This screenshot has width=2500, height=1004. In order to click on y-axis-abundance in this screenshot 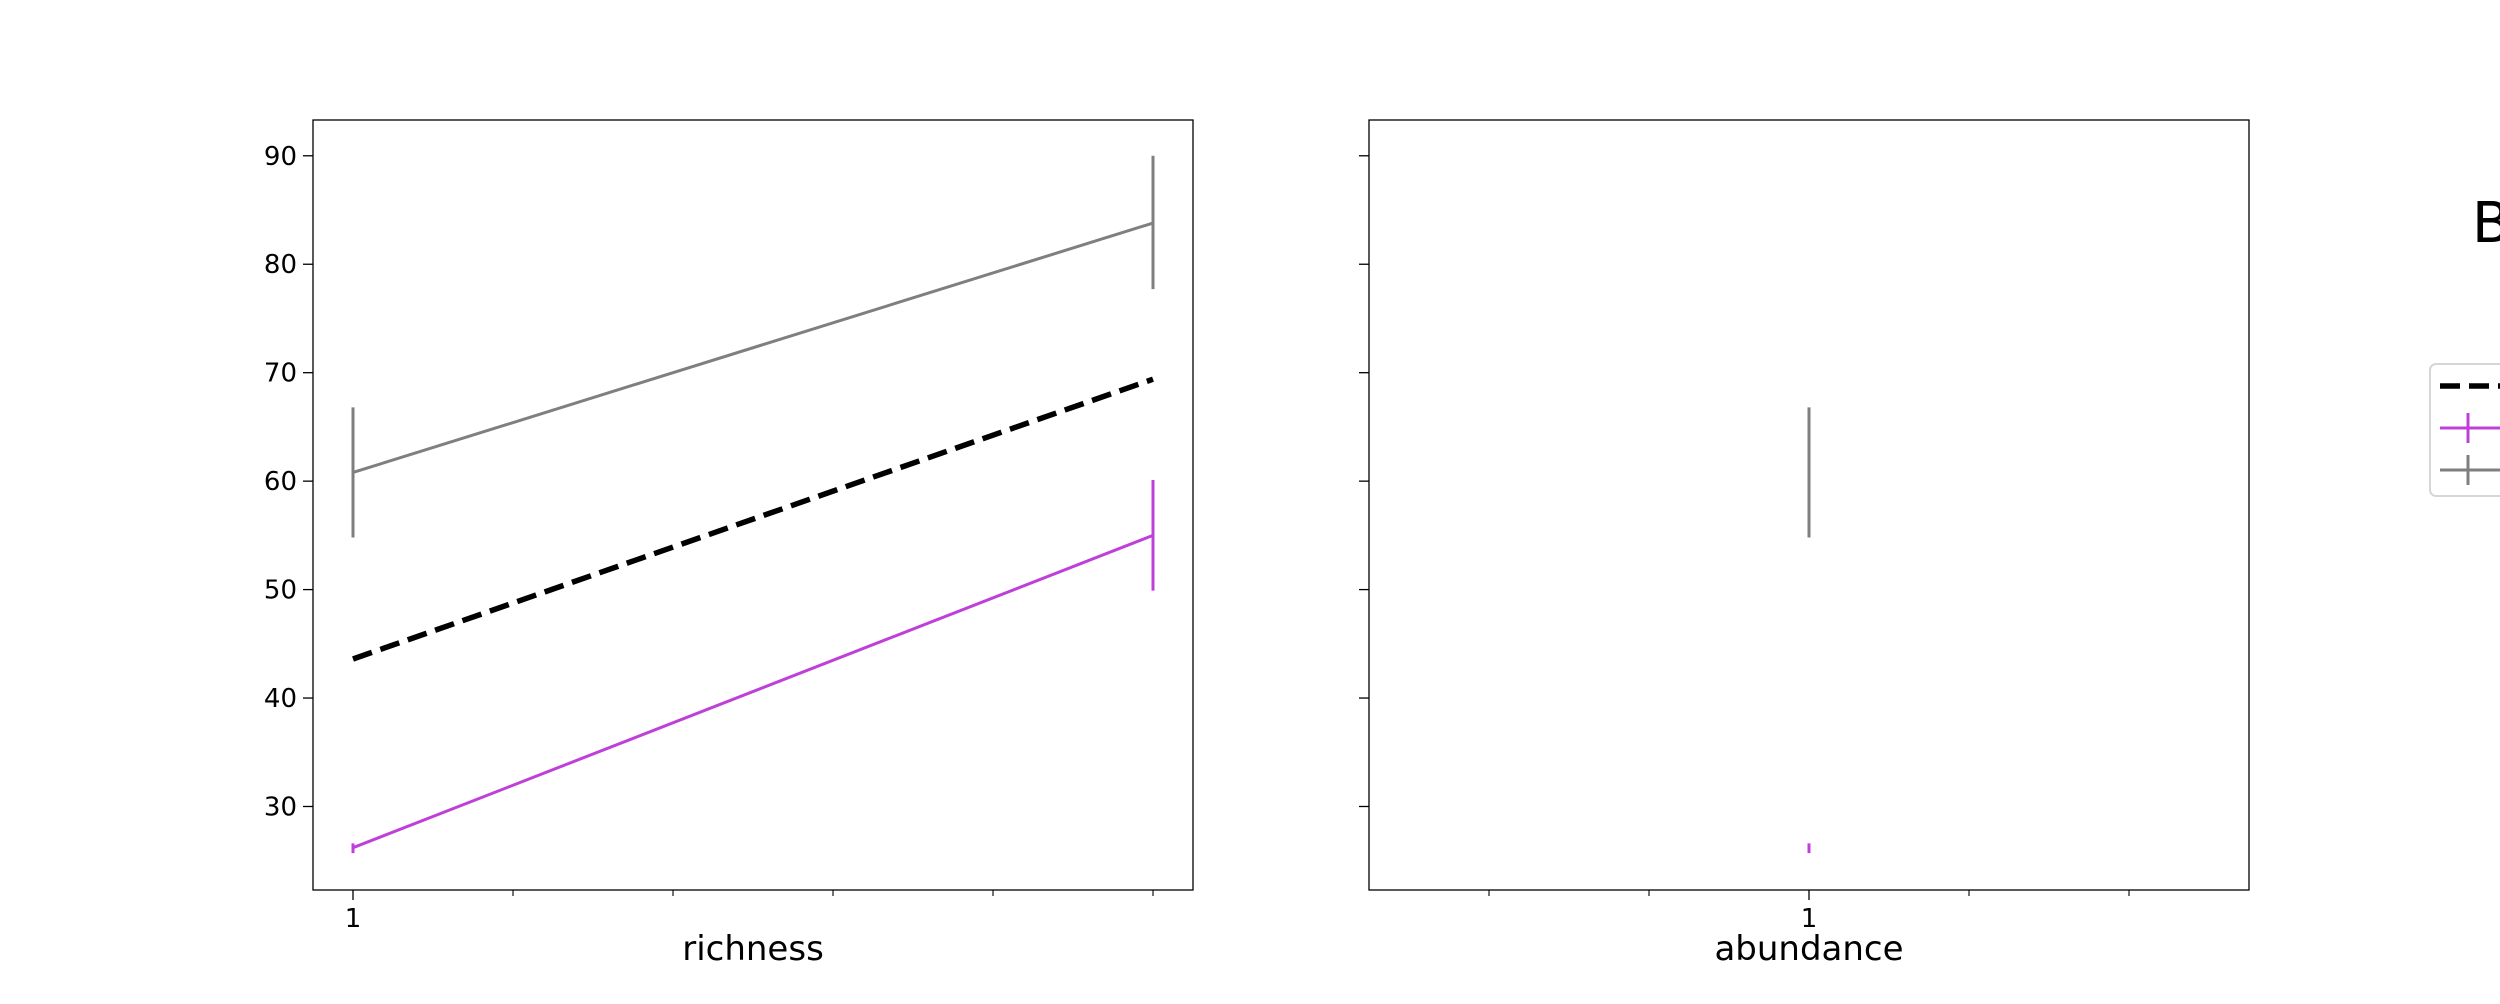, I will do `click(1364, 481)`.